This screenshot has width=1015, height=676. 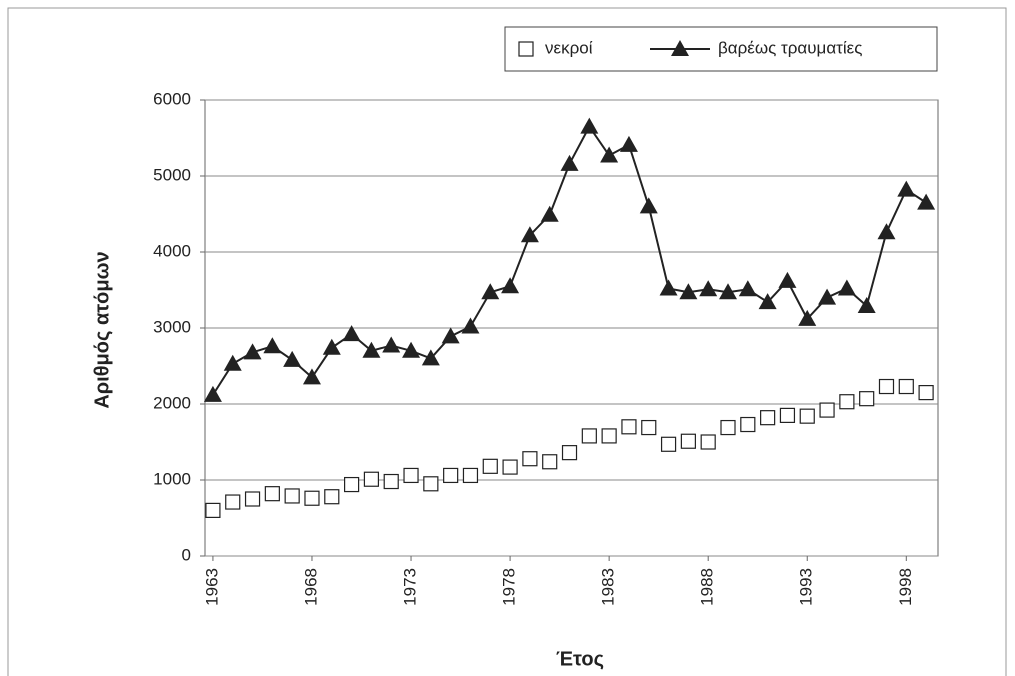 What do you see at coordinates (509, 587) in the screenshot?
I see `x-tick-label: 1978` at bounding box center [509, 587].